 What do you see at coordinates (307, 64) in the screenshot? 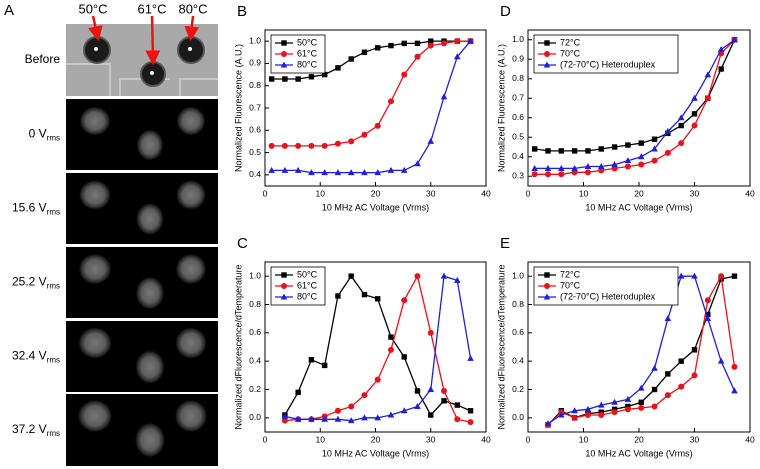
I see `legend-label: 80°C` at bounding box center [307, 64].